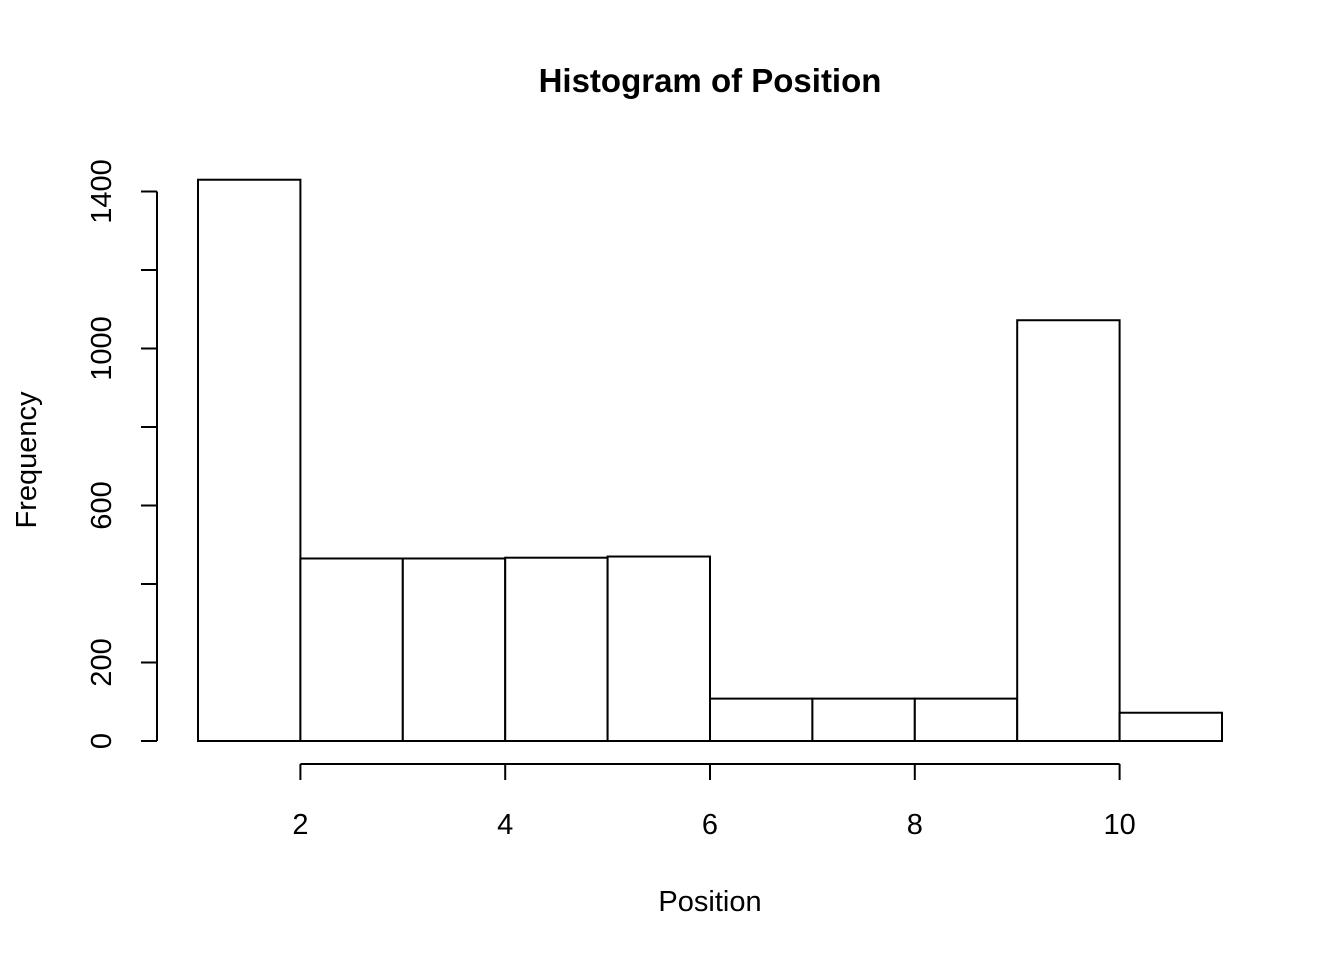  What do you see at coordinates (300, 825) in the screenshot?
I see `x-tick-label-2: 2` at bounding box center [300, 825].